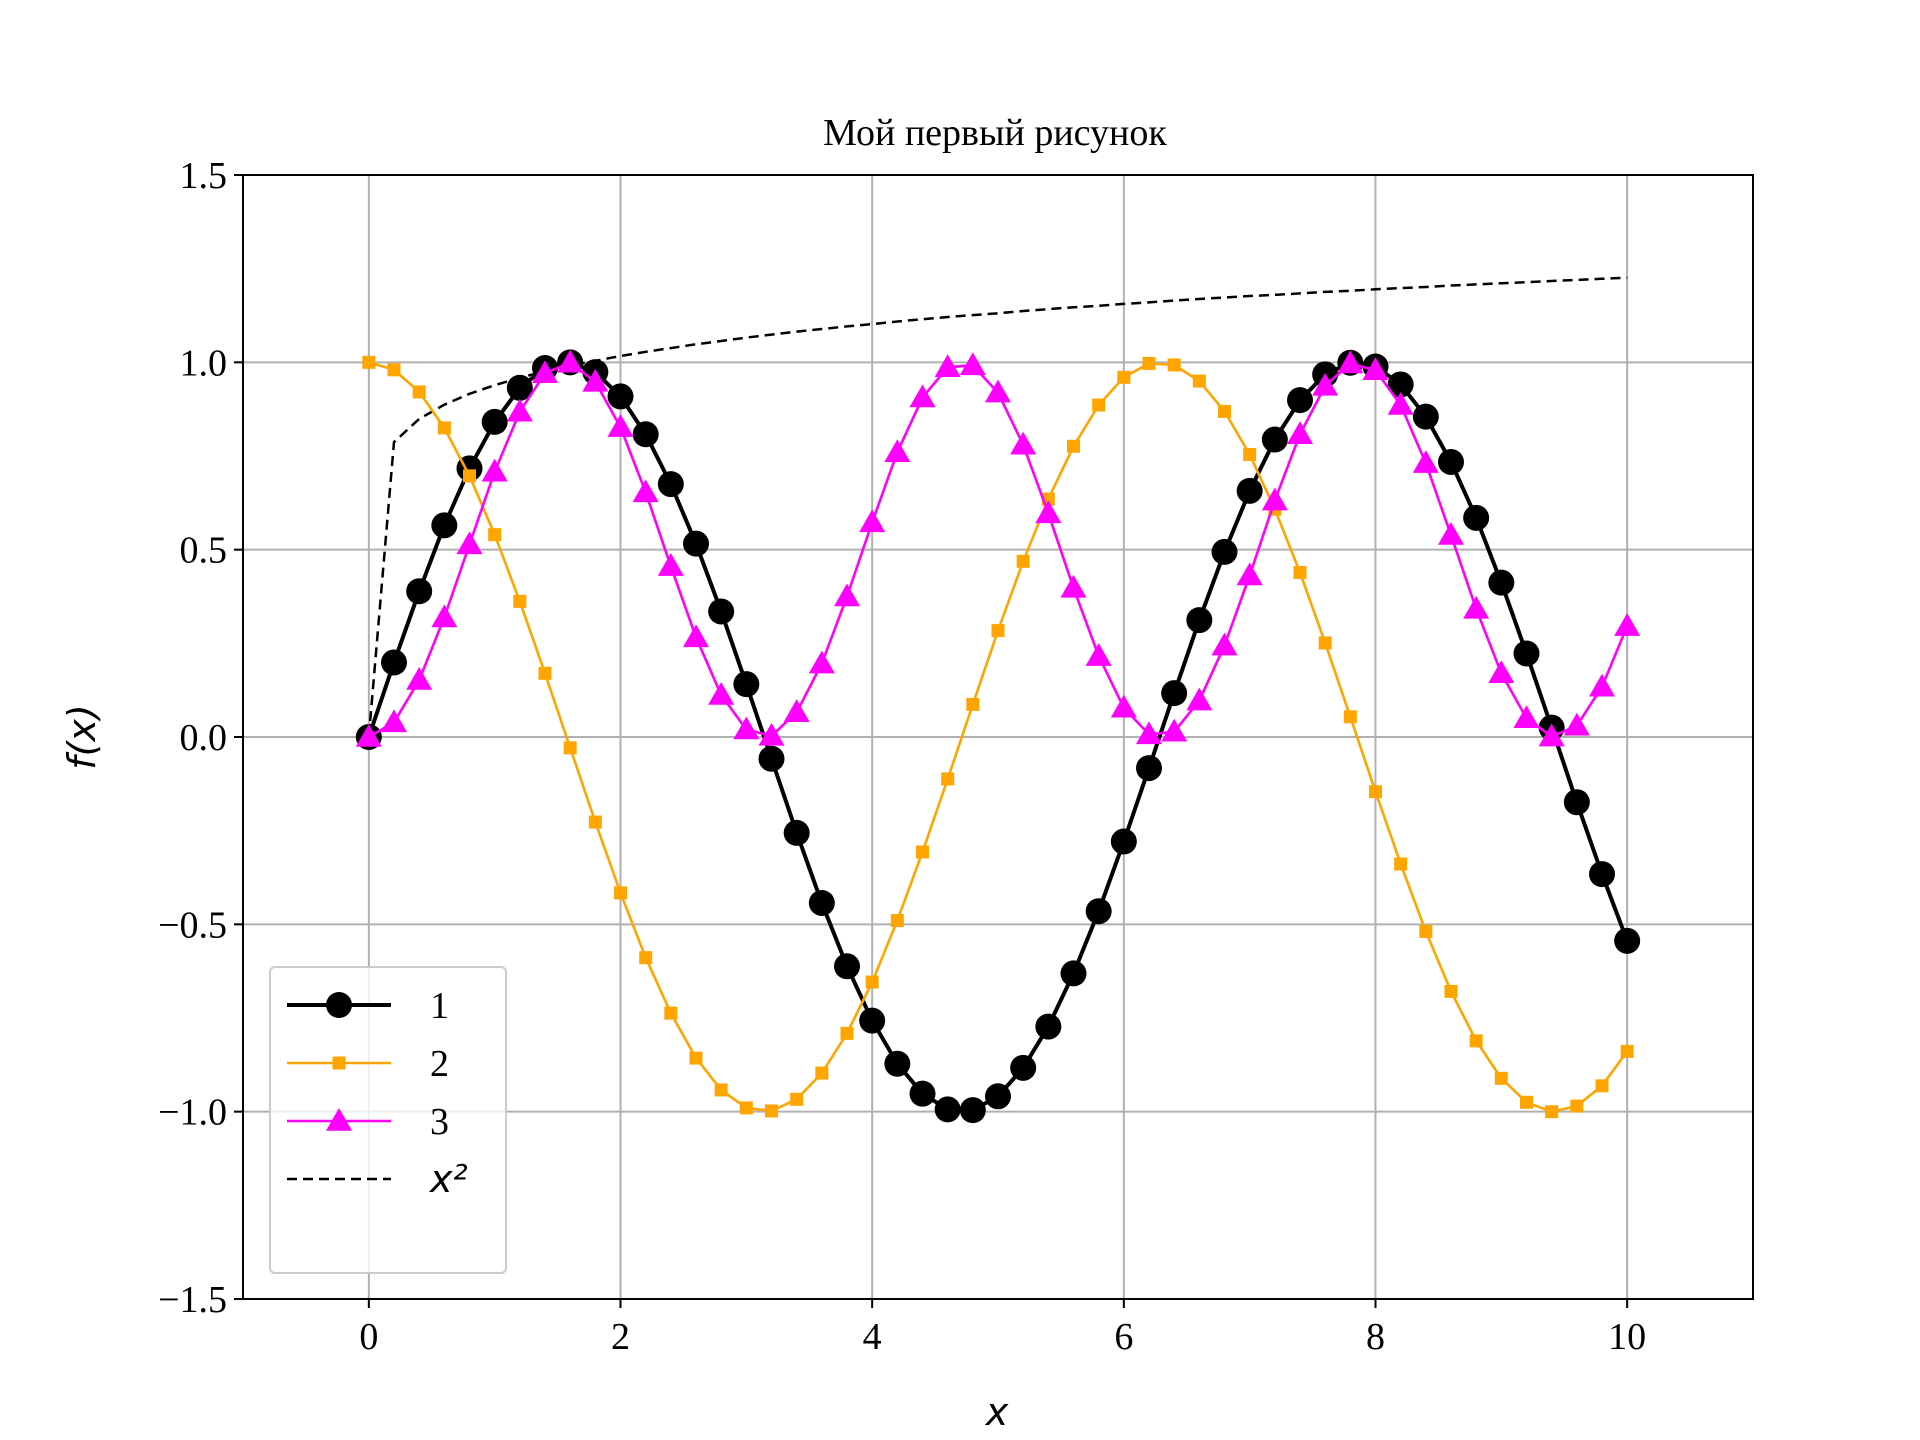 Image resolution: width=1920 pixels, height=1440 pixels. Describe the element at coordinates (448, 1179) in the screenshot. I see `legend-label: x²` at that location.